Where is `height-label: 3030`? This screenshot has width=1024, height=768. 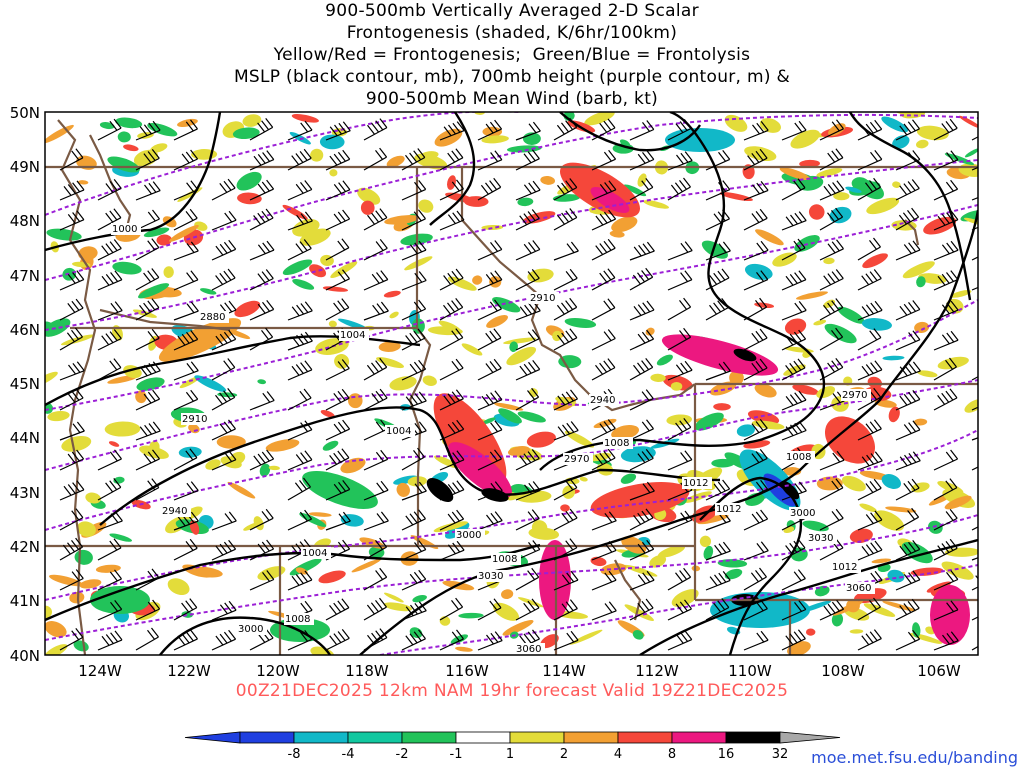
height-label: 3030 is located at coordinates (820, 538).